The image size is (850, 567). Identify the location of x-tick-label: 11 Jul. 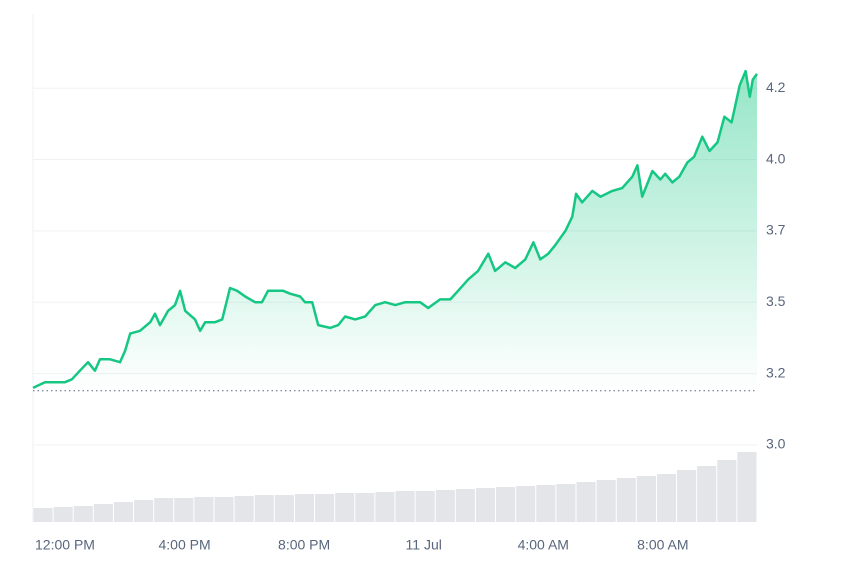
(424, 545).